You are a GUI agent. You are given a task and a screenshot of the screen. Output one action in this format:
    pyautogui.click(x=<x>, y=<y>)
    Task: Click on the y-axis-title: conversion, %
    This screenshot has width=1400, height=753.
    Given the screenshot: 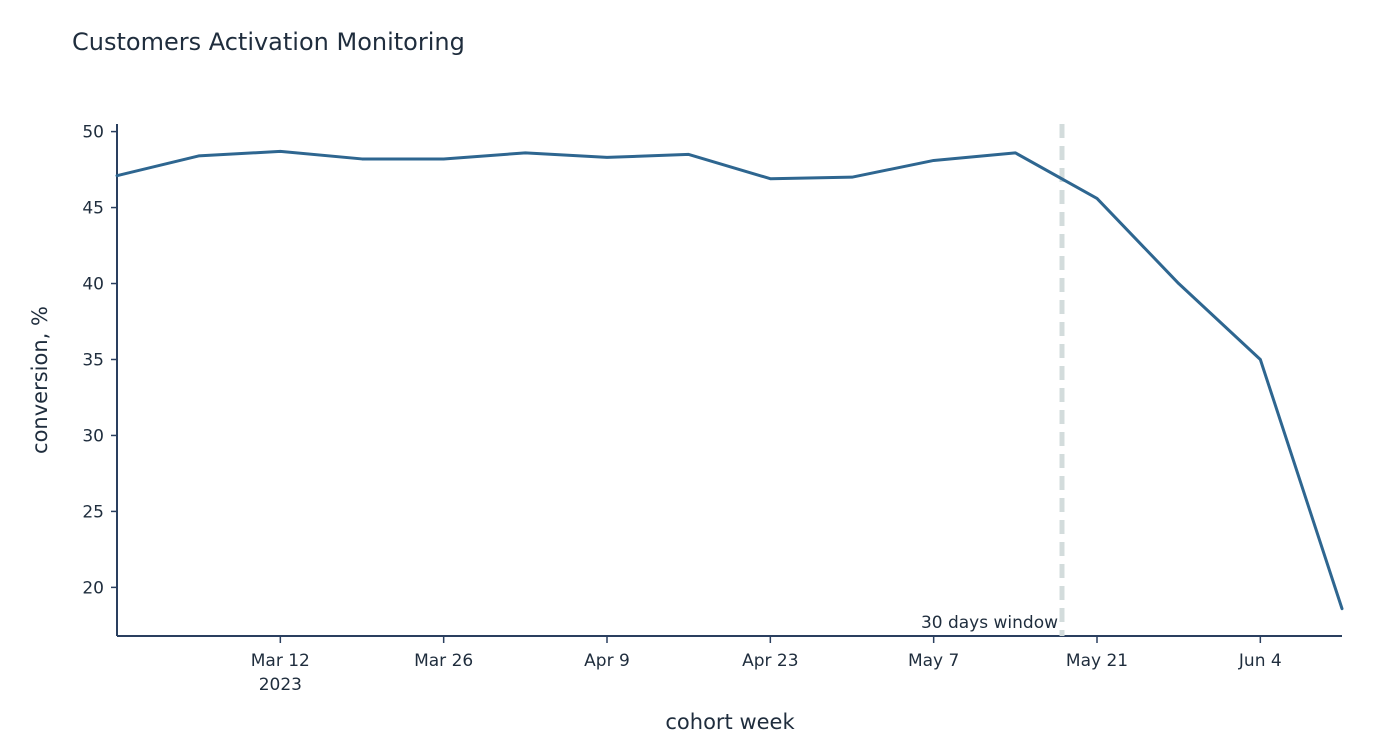 What is the action you would take?
    pyautogui.click(x=40, y=380)
    